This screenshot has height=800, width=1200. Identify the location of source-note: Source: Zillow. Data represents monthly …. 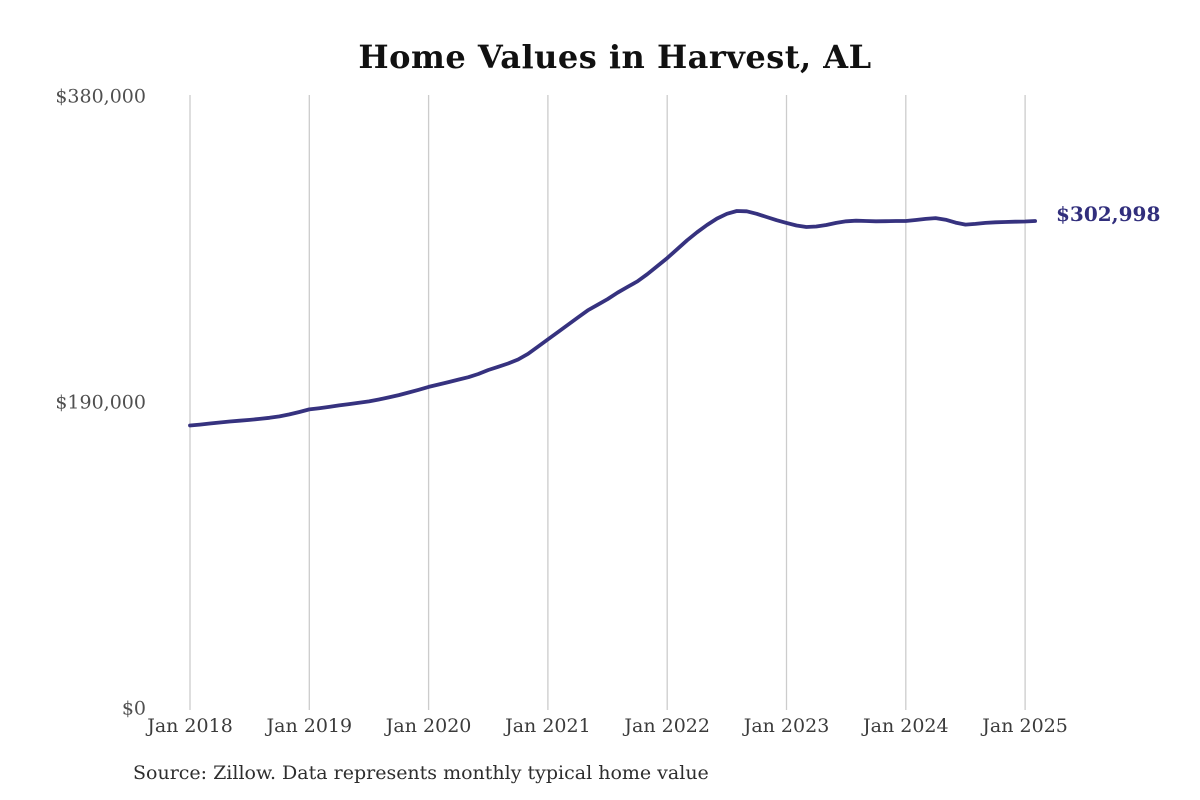
(421, 773).